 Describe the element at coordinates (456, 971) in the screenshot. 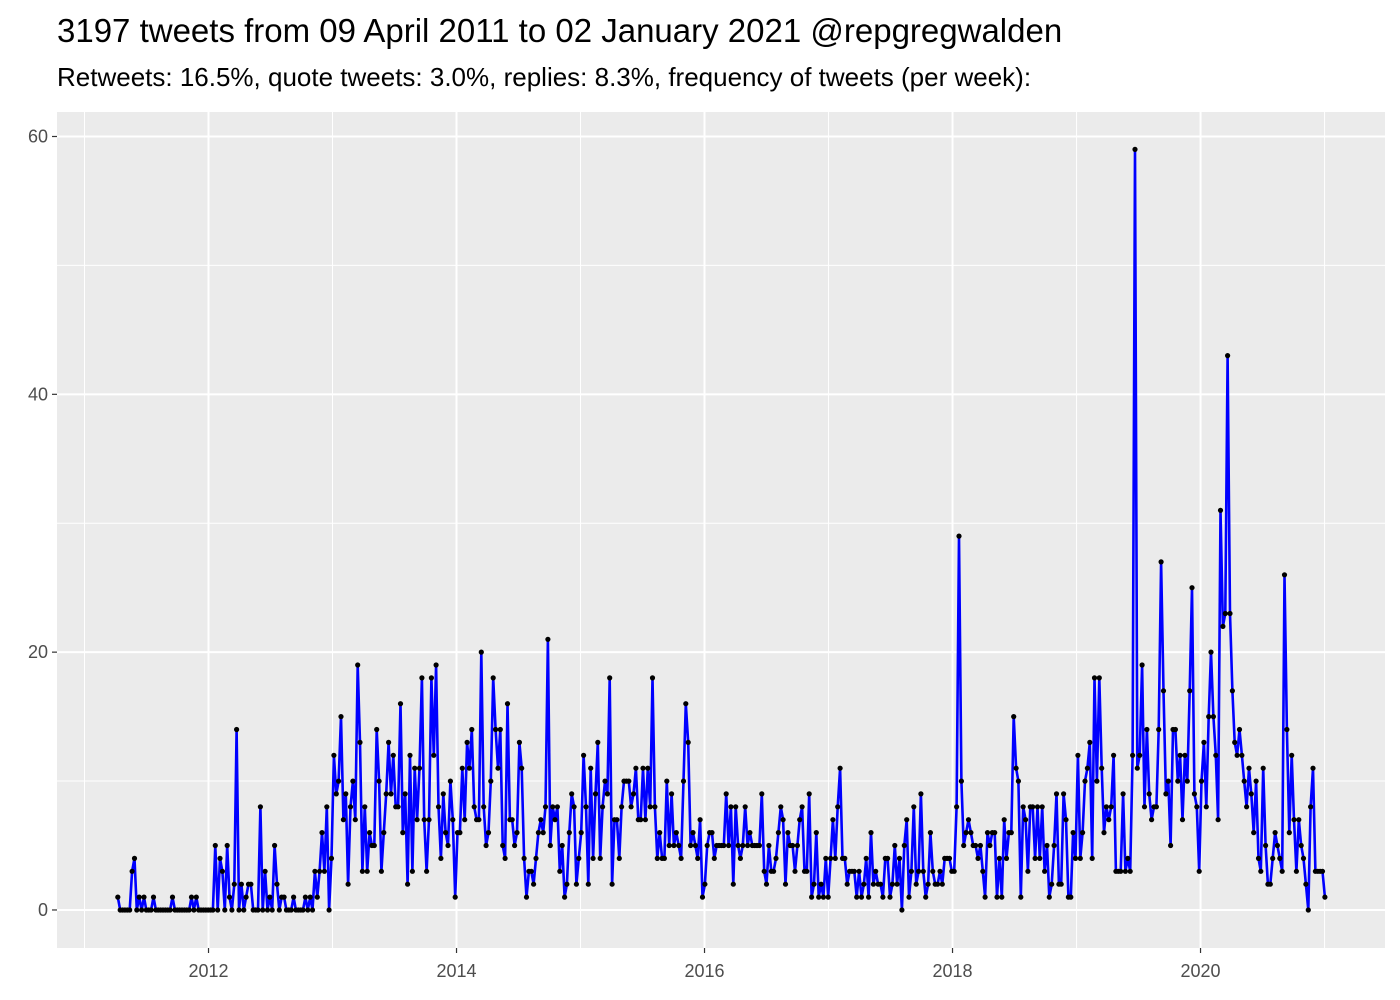

I see `x-tick-label: 2014` at that location.